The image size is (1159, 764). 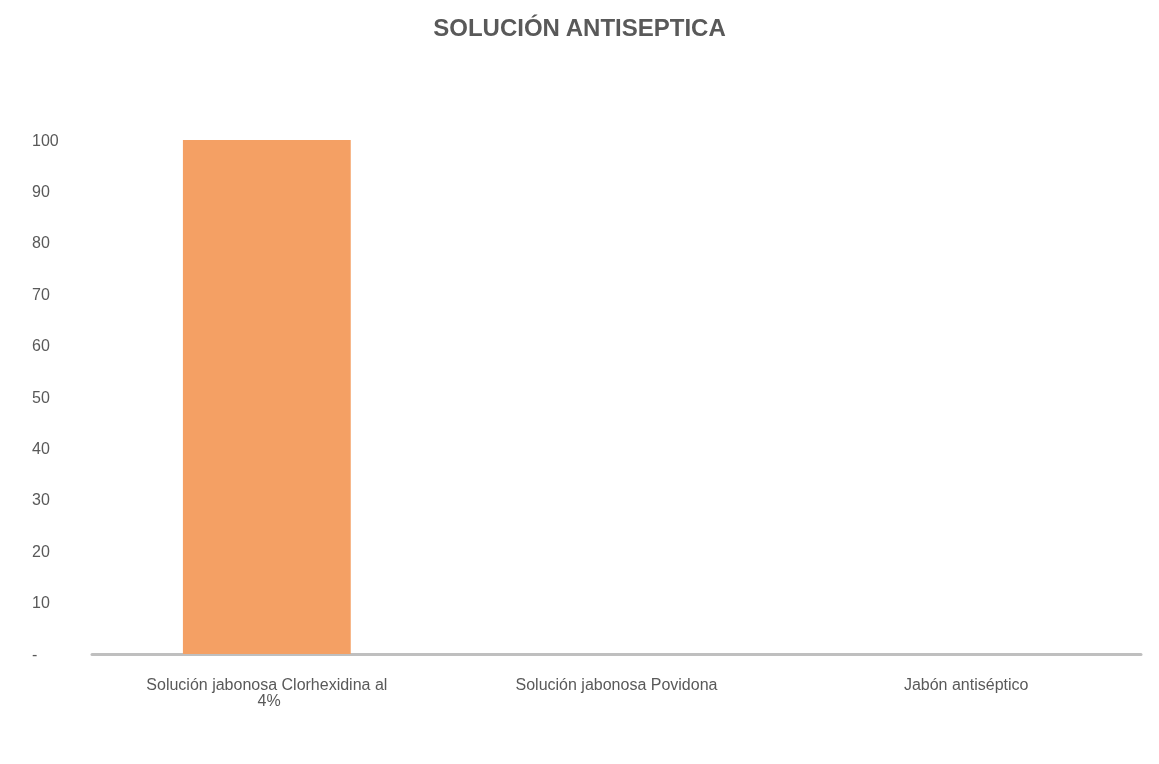 What do you see at coordinates (41, 191) in the screenshot?
I see `y-tick-label: 90` at bounding box center [41, 191].